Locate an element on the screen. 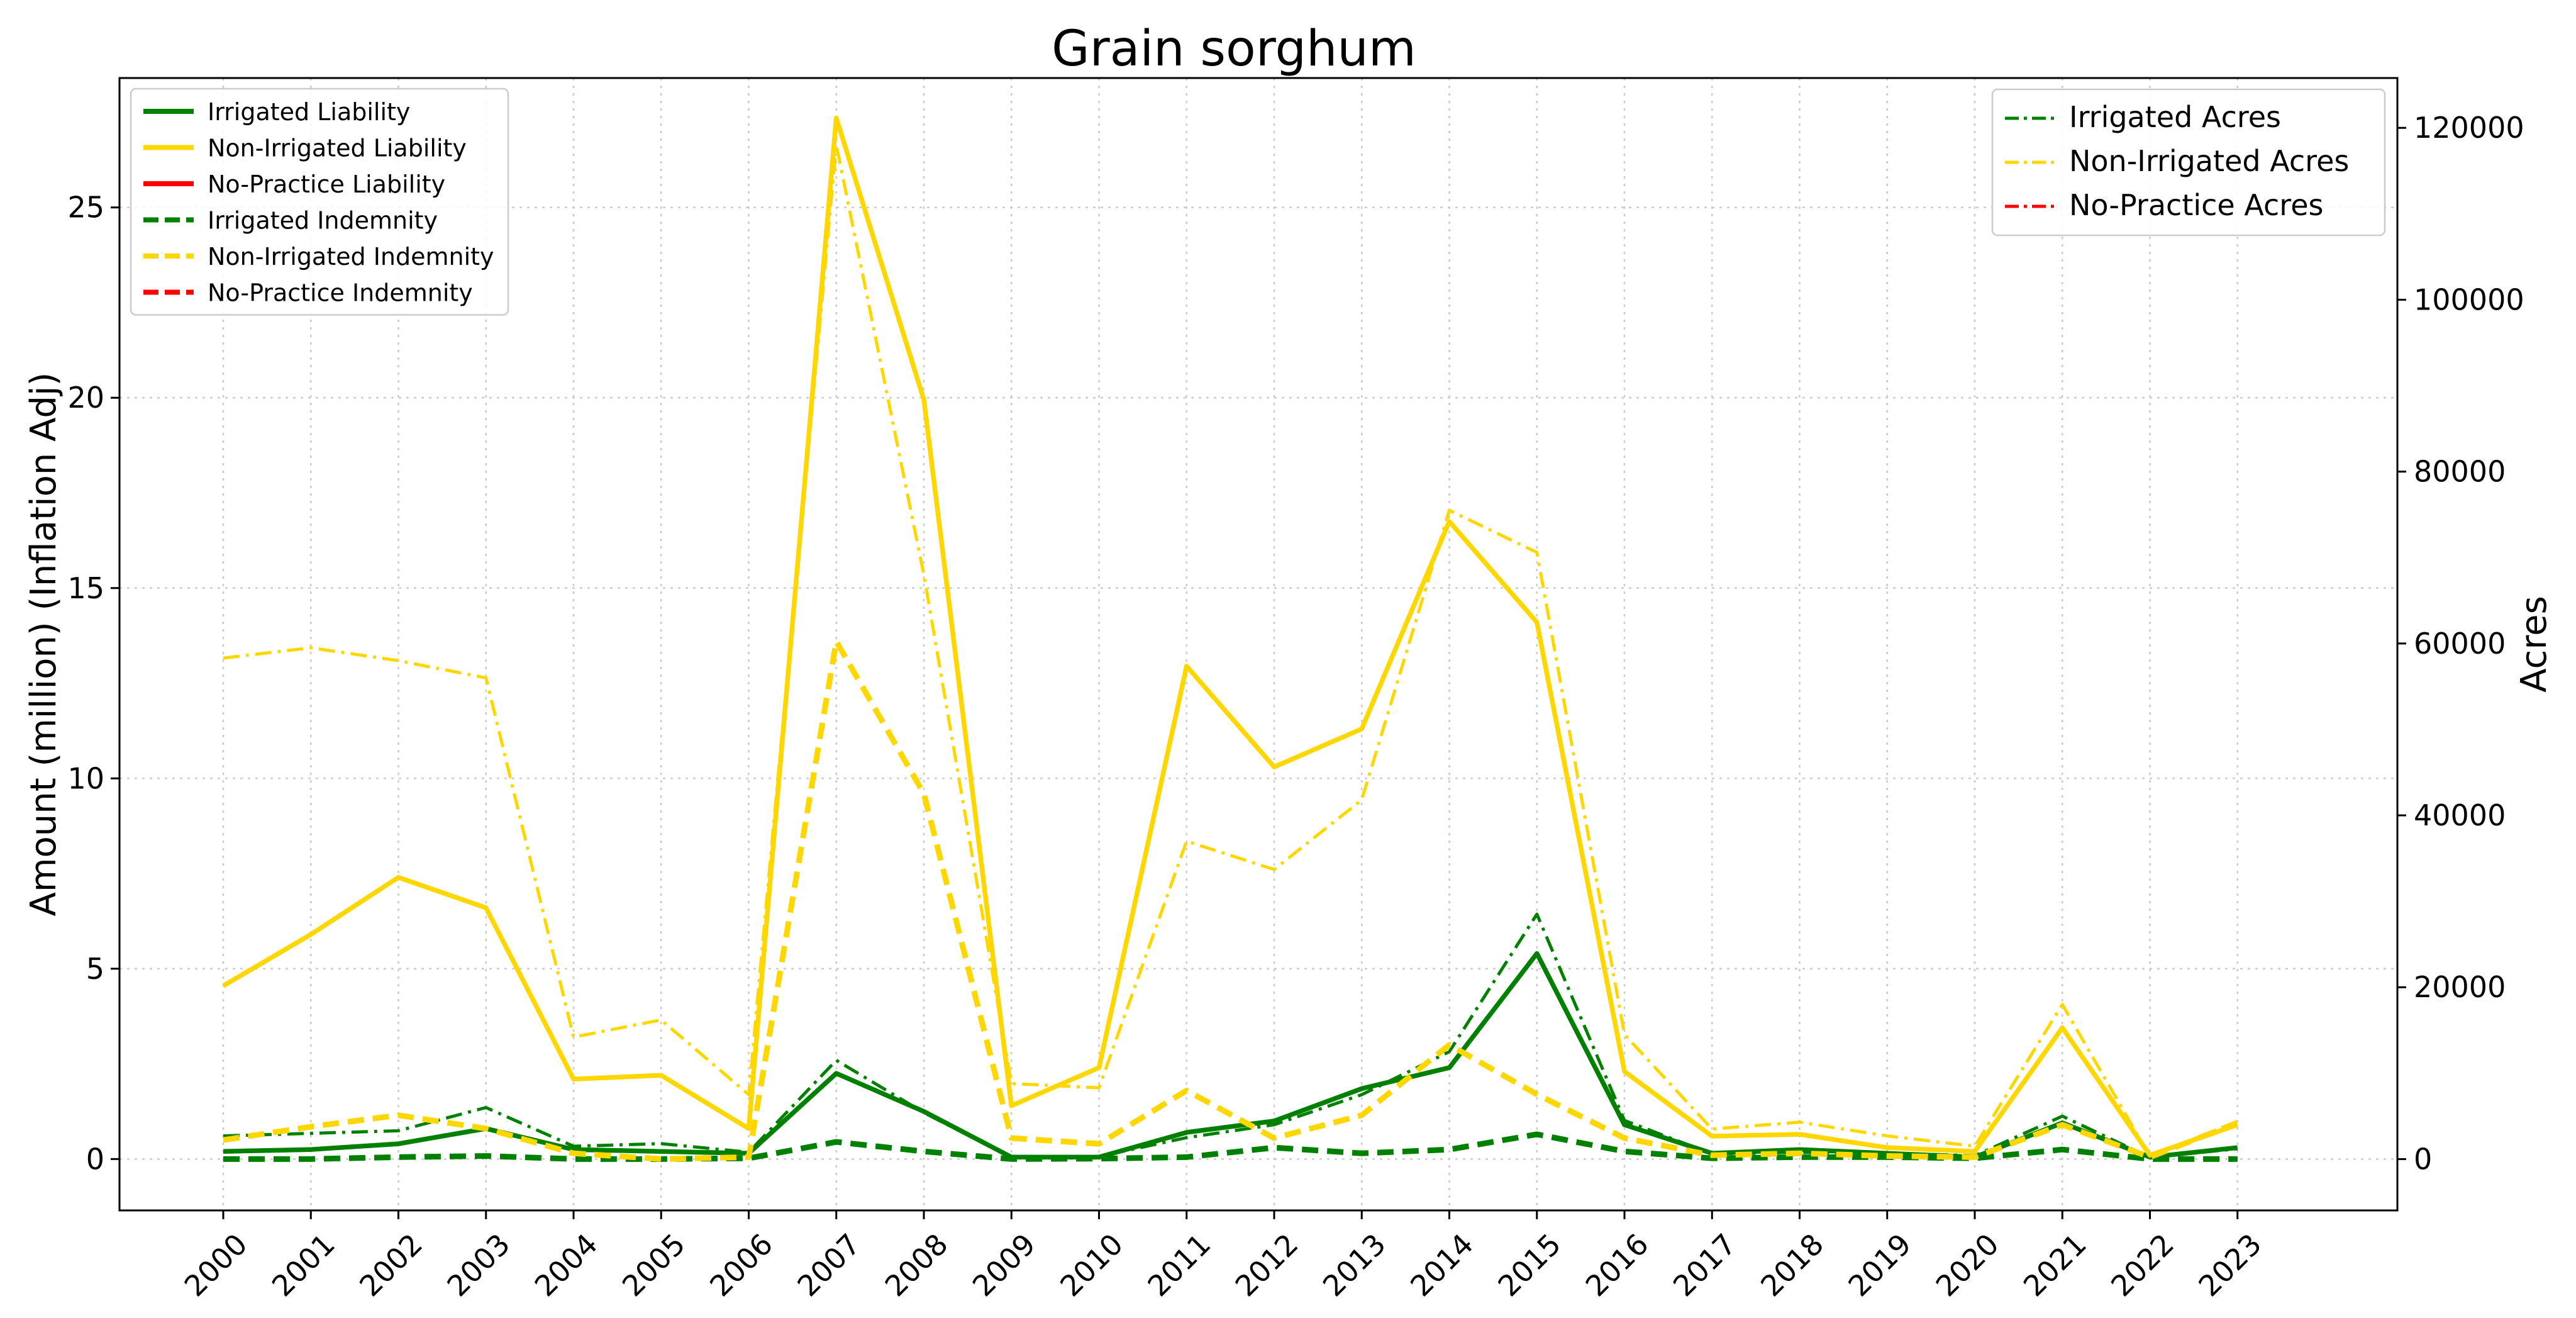 Image resolution: width=2576 pixels, height=1318 pixels. y-left-tick-label: 10 is located at coordinates (85, 778).